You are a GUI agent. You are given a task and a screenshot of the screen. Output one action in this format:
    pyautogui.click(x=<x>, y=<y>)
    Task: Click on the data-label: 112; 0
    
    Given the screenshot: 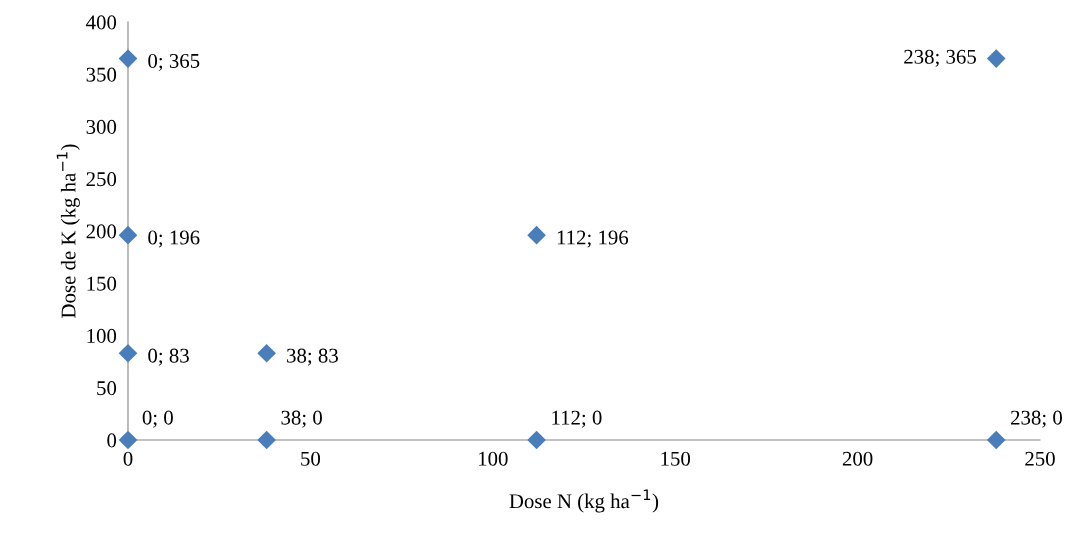 What is the action you would take?
    pyautogui.click(x=577, y=419)
    